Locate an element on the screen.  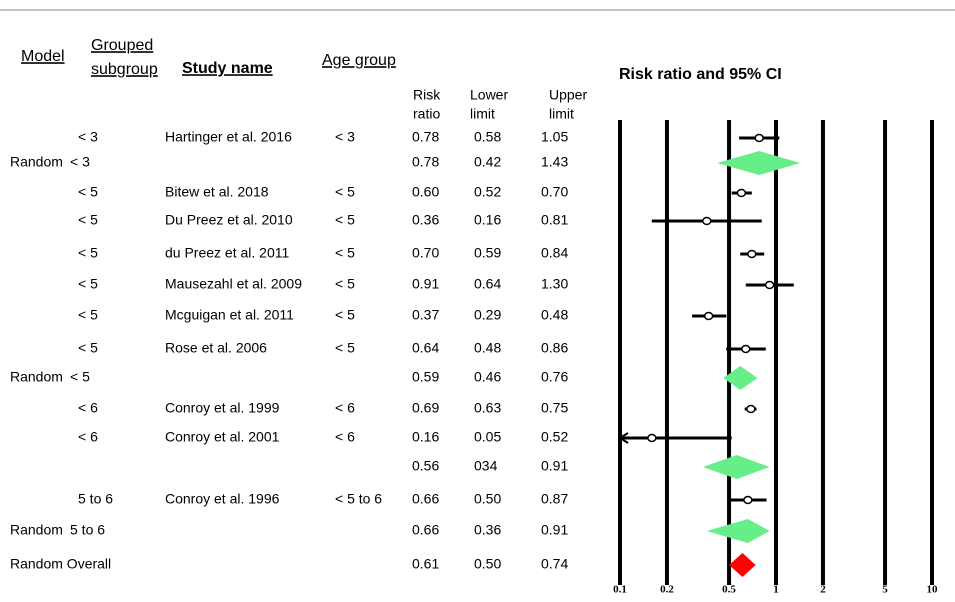
upper-limit: 0.76 is located at coordinates (554, 377).